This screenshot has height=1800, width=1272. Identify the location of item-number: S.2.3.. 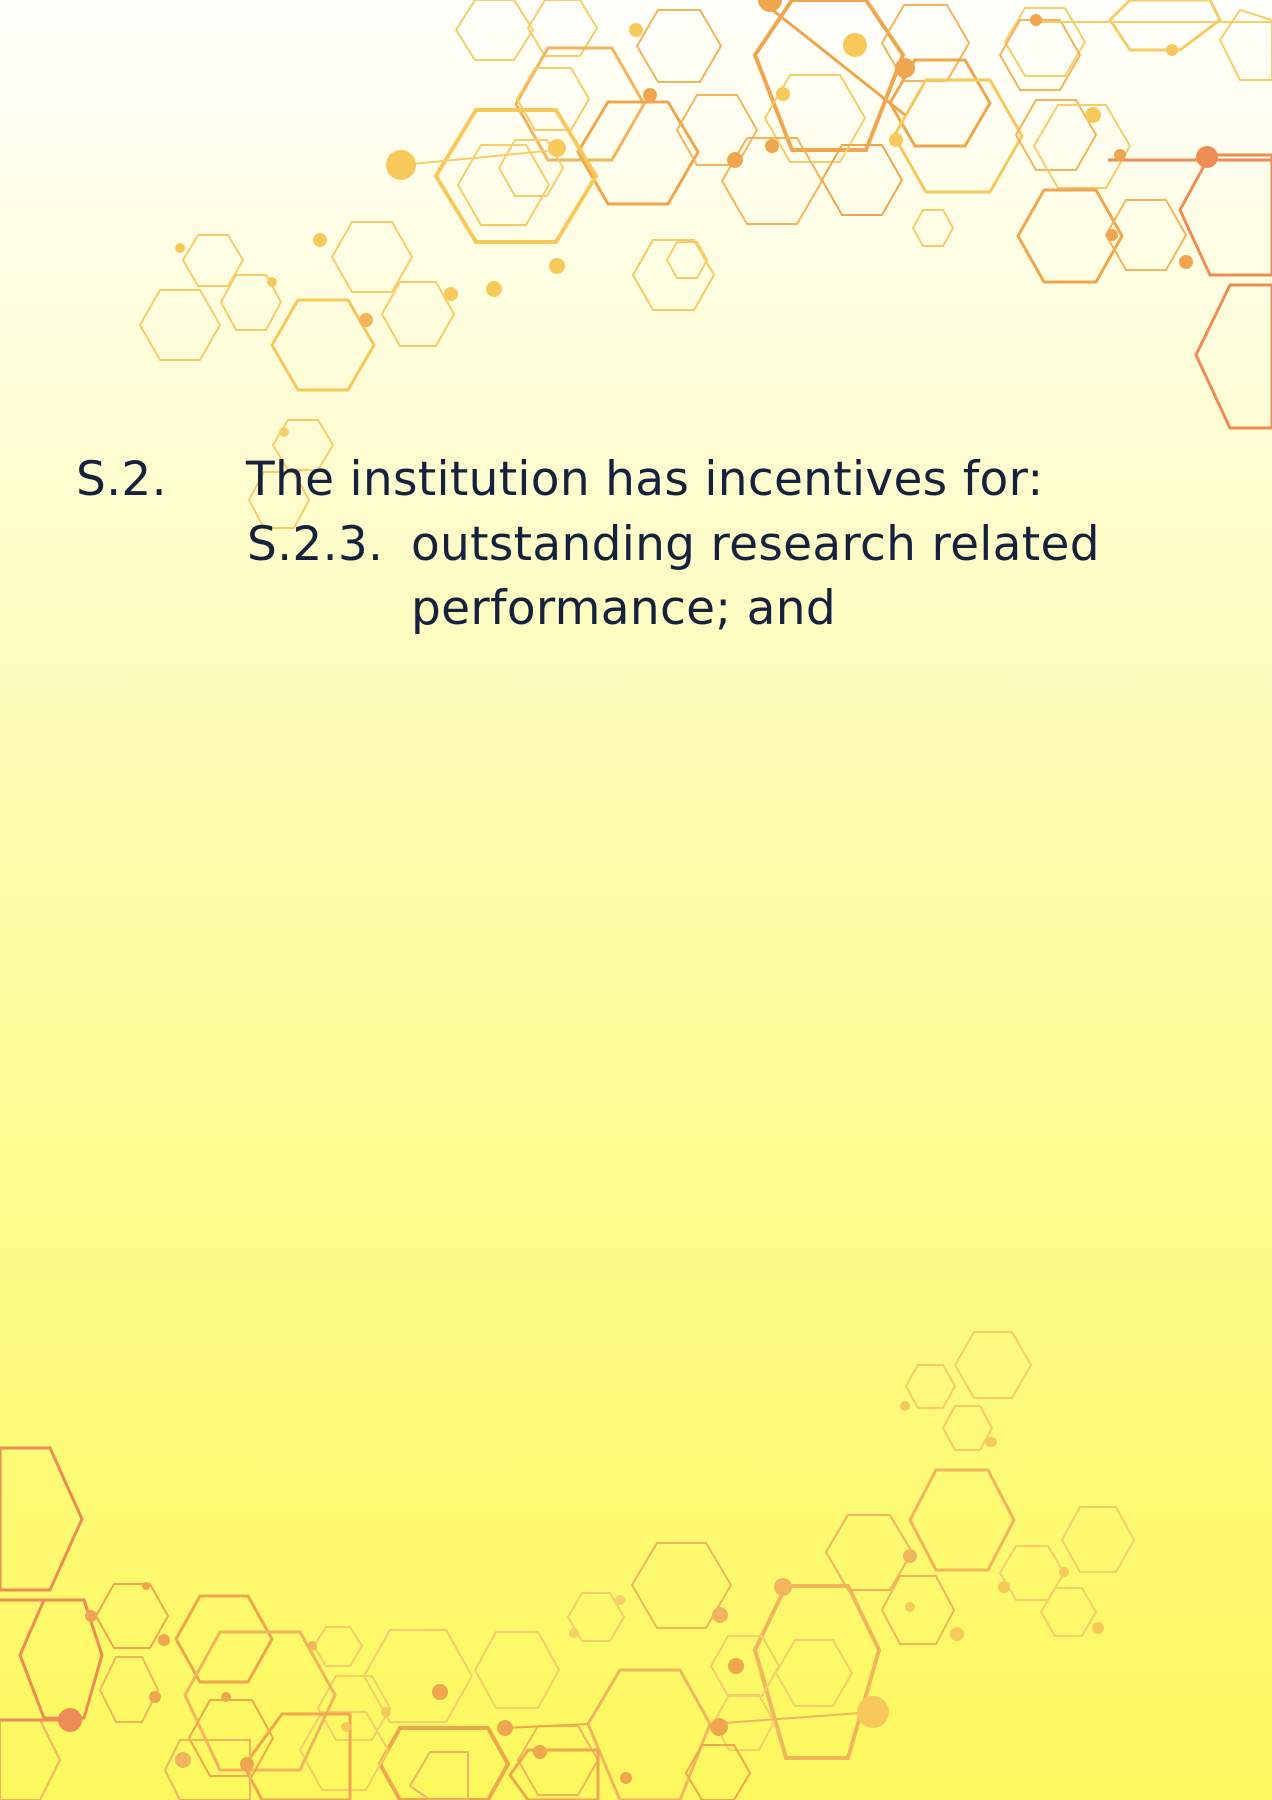
(315, 544).